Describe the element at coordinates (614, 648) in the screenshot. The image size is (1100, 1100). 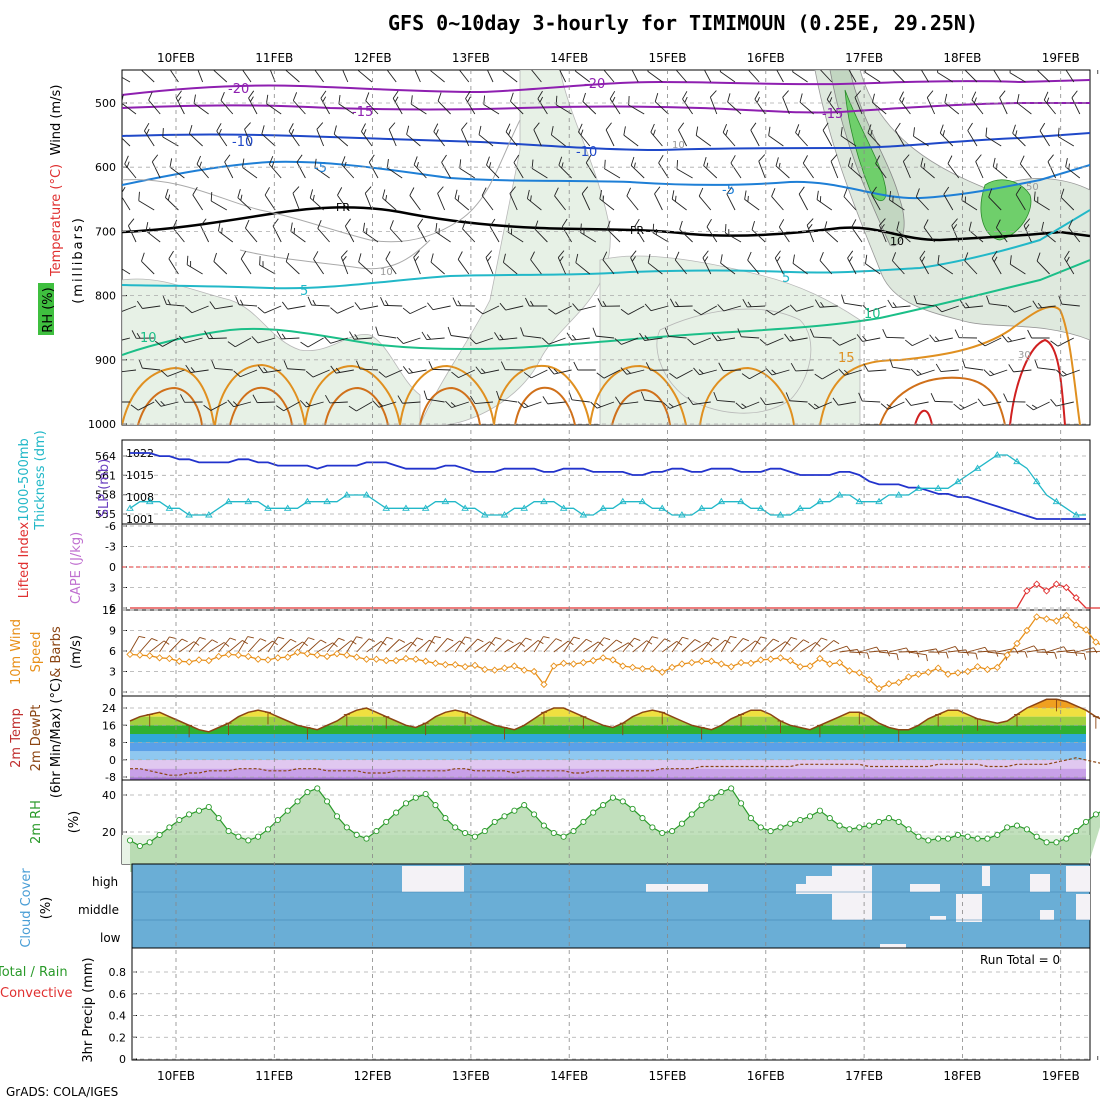
I see `wind10m-barbs` at that location.